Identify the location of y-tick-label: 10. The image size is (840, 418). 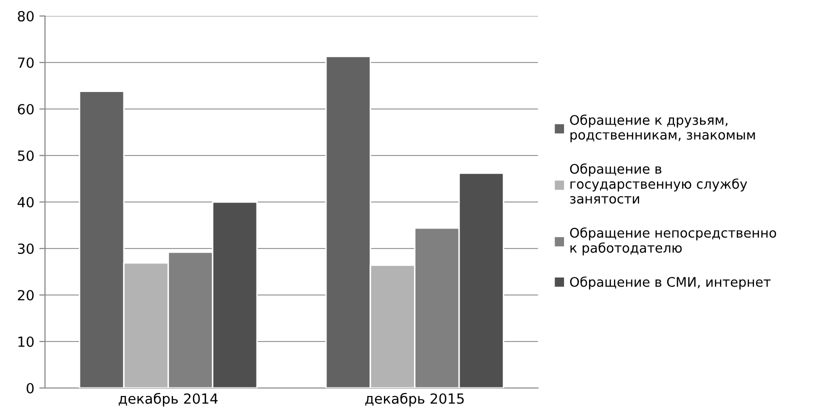
(26, 341).